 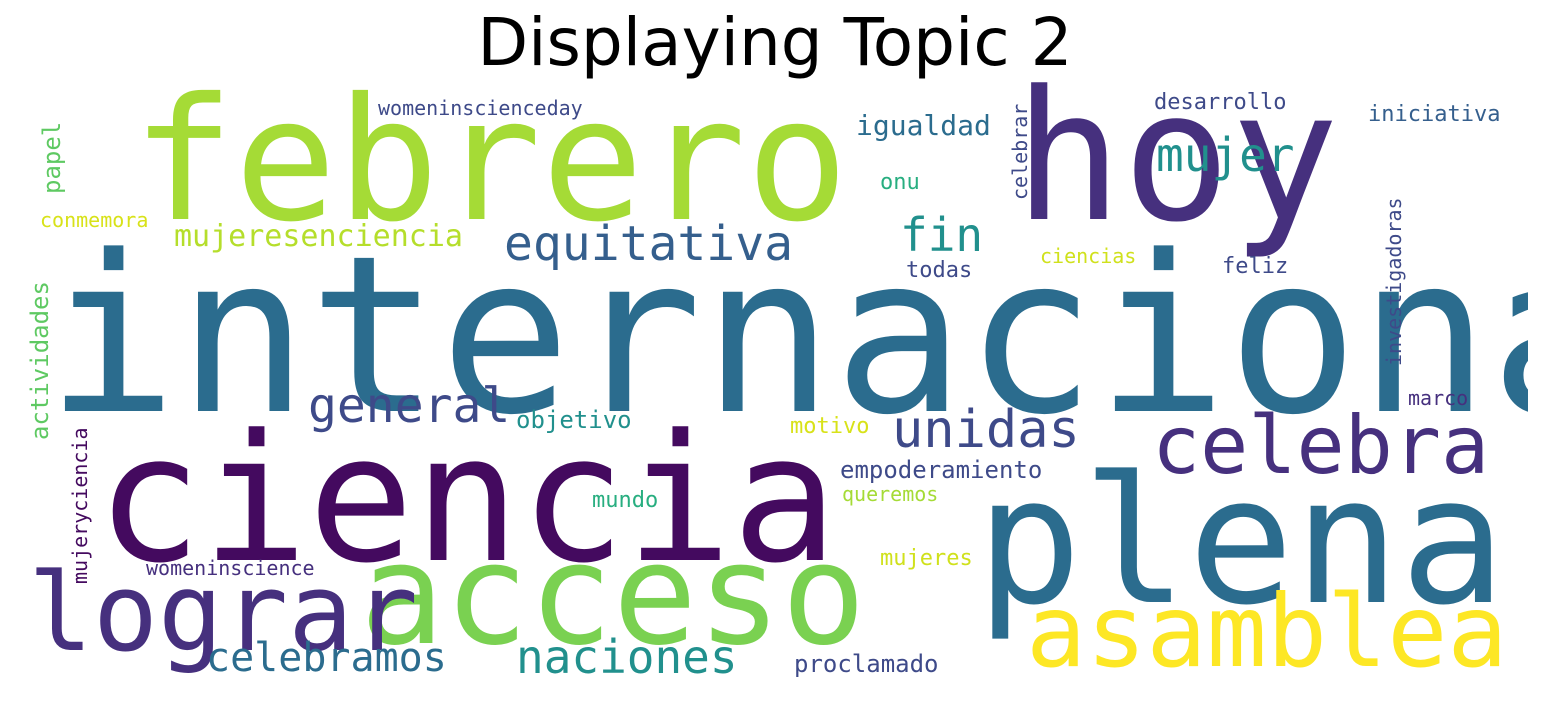 What do you see at coordinates (1241, 541) in the screenshot?
I see `word-plena: plena` at bounding box center [1241, 541].